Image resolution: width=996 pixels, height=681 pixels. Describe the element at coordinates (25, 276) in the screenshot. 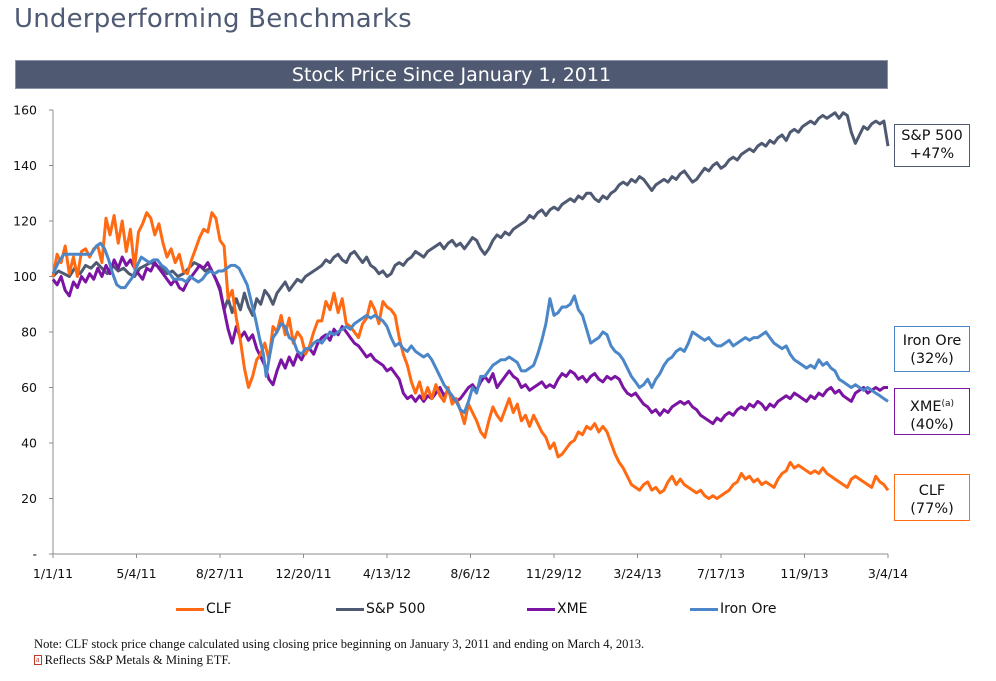

I see `y-tick-label: 100` at that location.